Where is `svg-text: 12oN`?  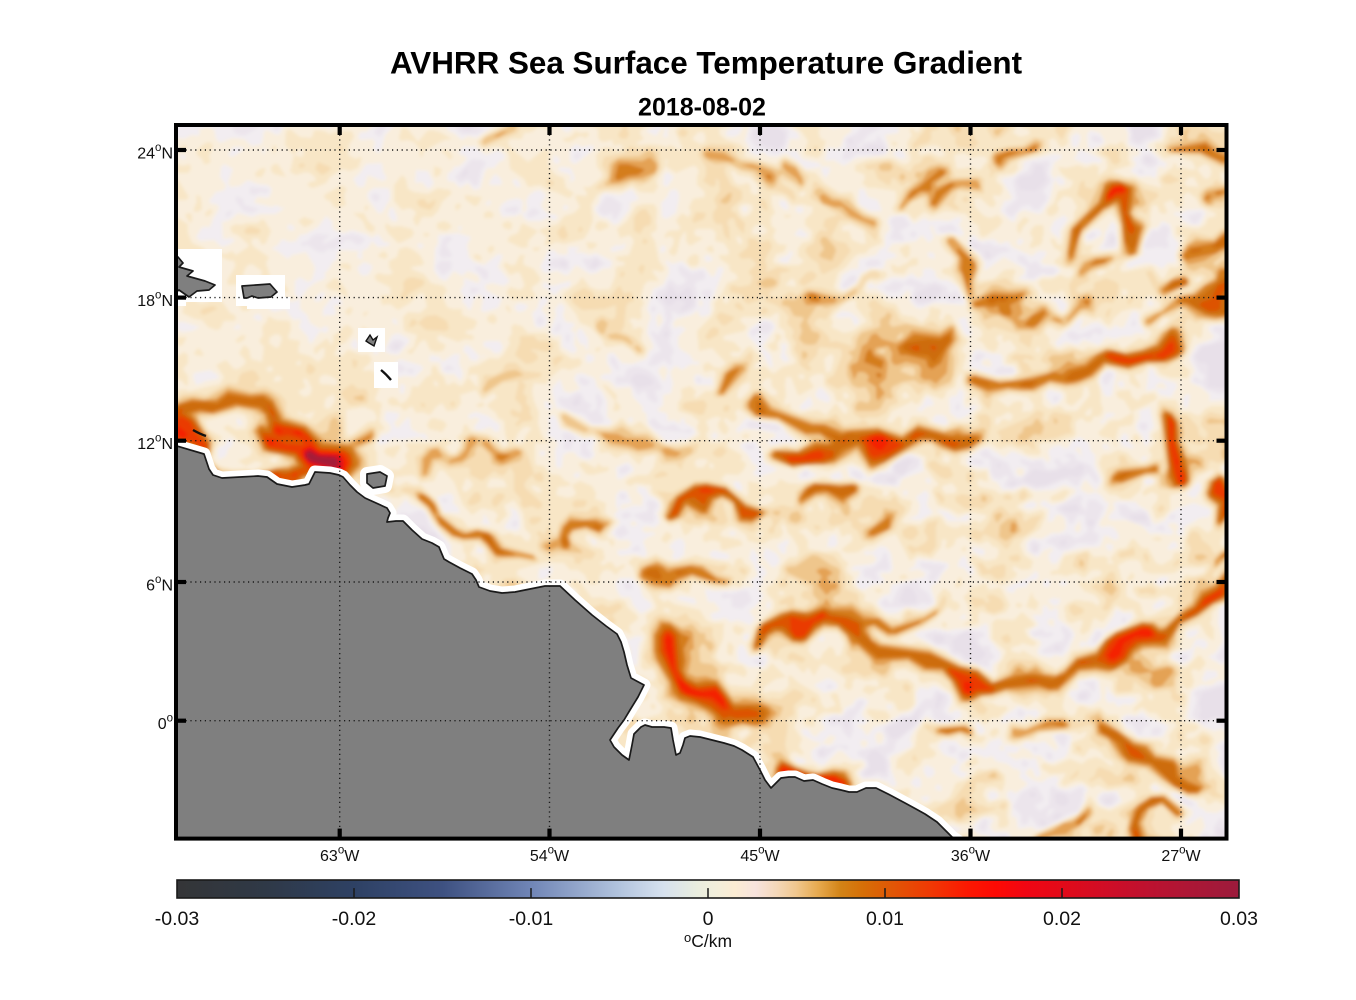
svg-text: 12oN is located at coordinates (155, 443).